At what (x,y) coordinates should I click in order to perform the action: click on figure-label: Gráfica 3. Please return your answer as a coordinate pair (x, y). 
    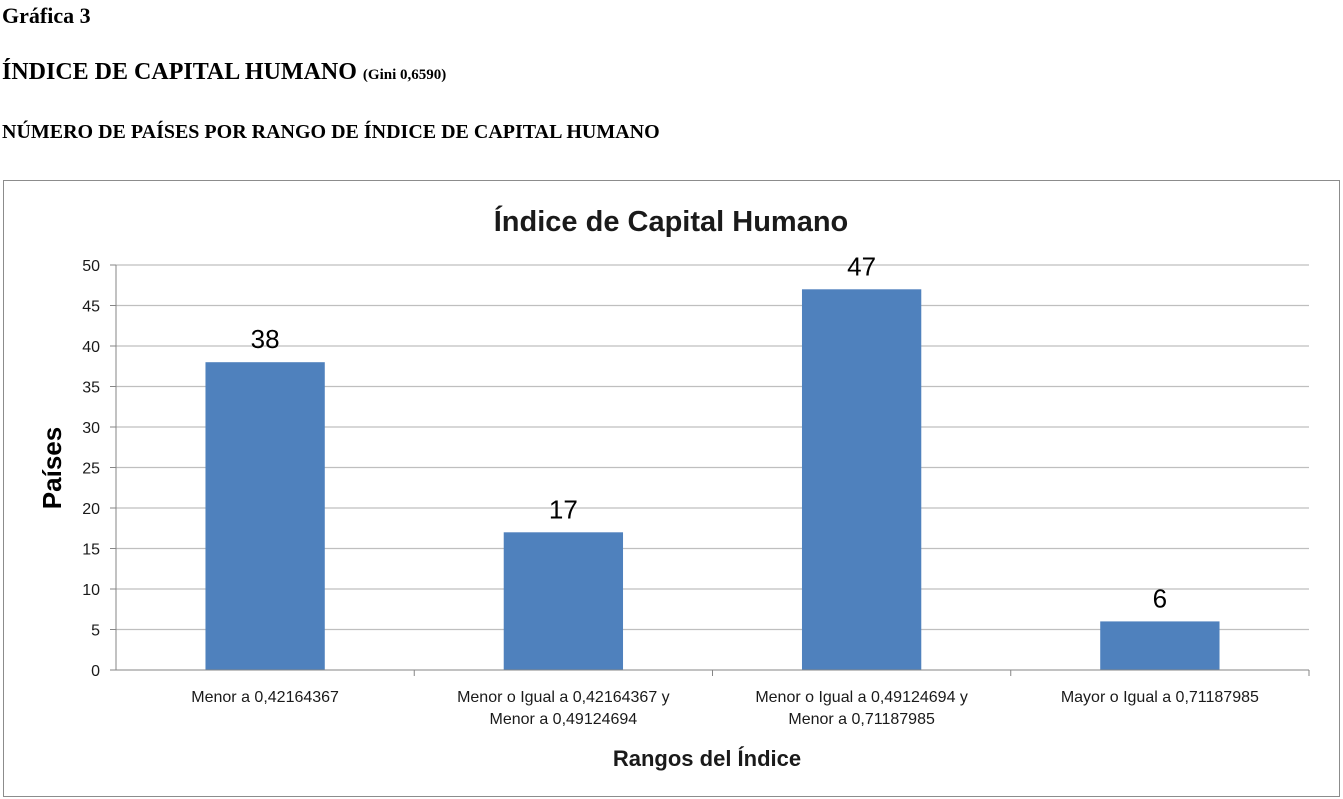
    Looking at the image, I should click on (46, 15).